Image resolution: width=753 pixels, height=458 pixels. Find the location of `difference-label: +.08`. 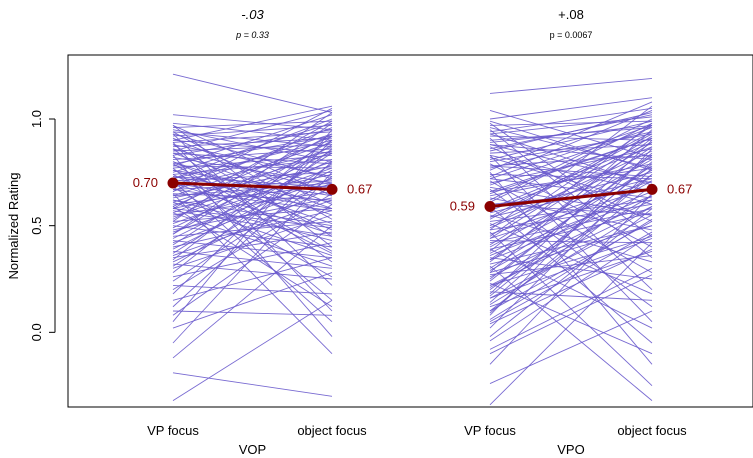

difference-label: +.08 is located at coordinates (571, 14).